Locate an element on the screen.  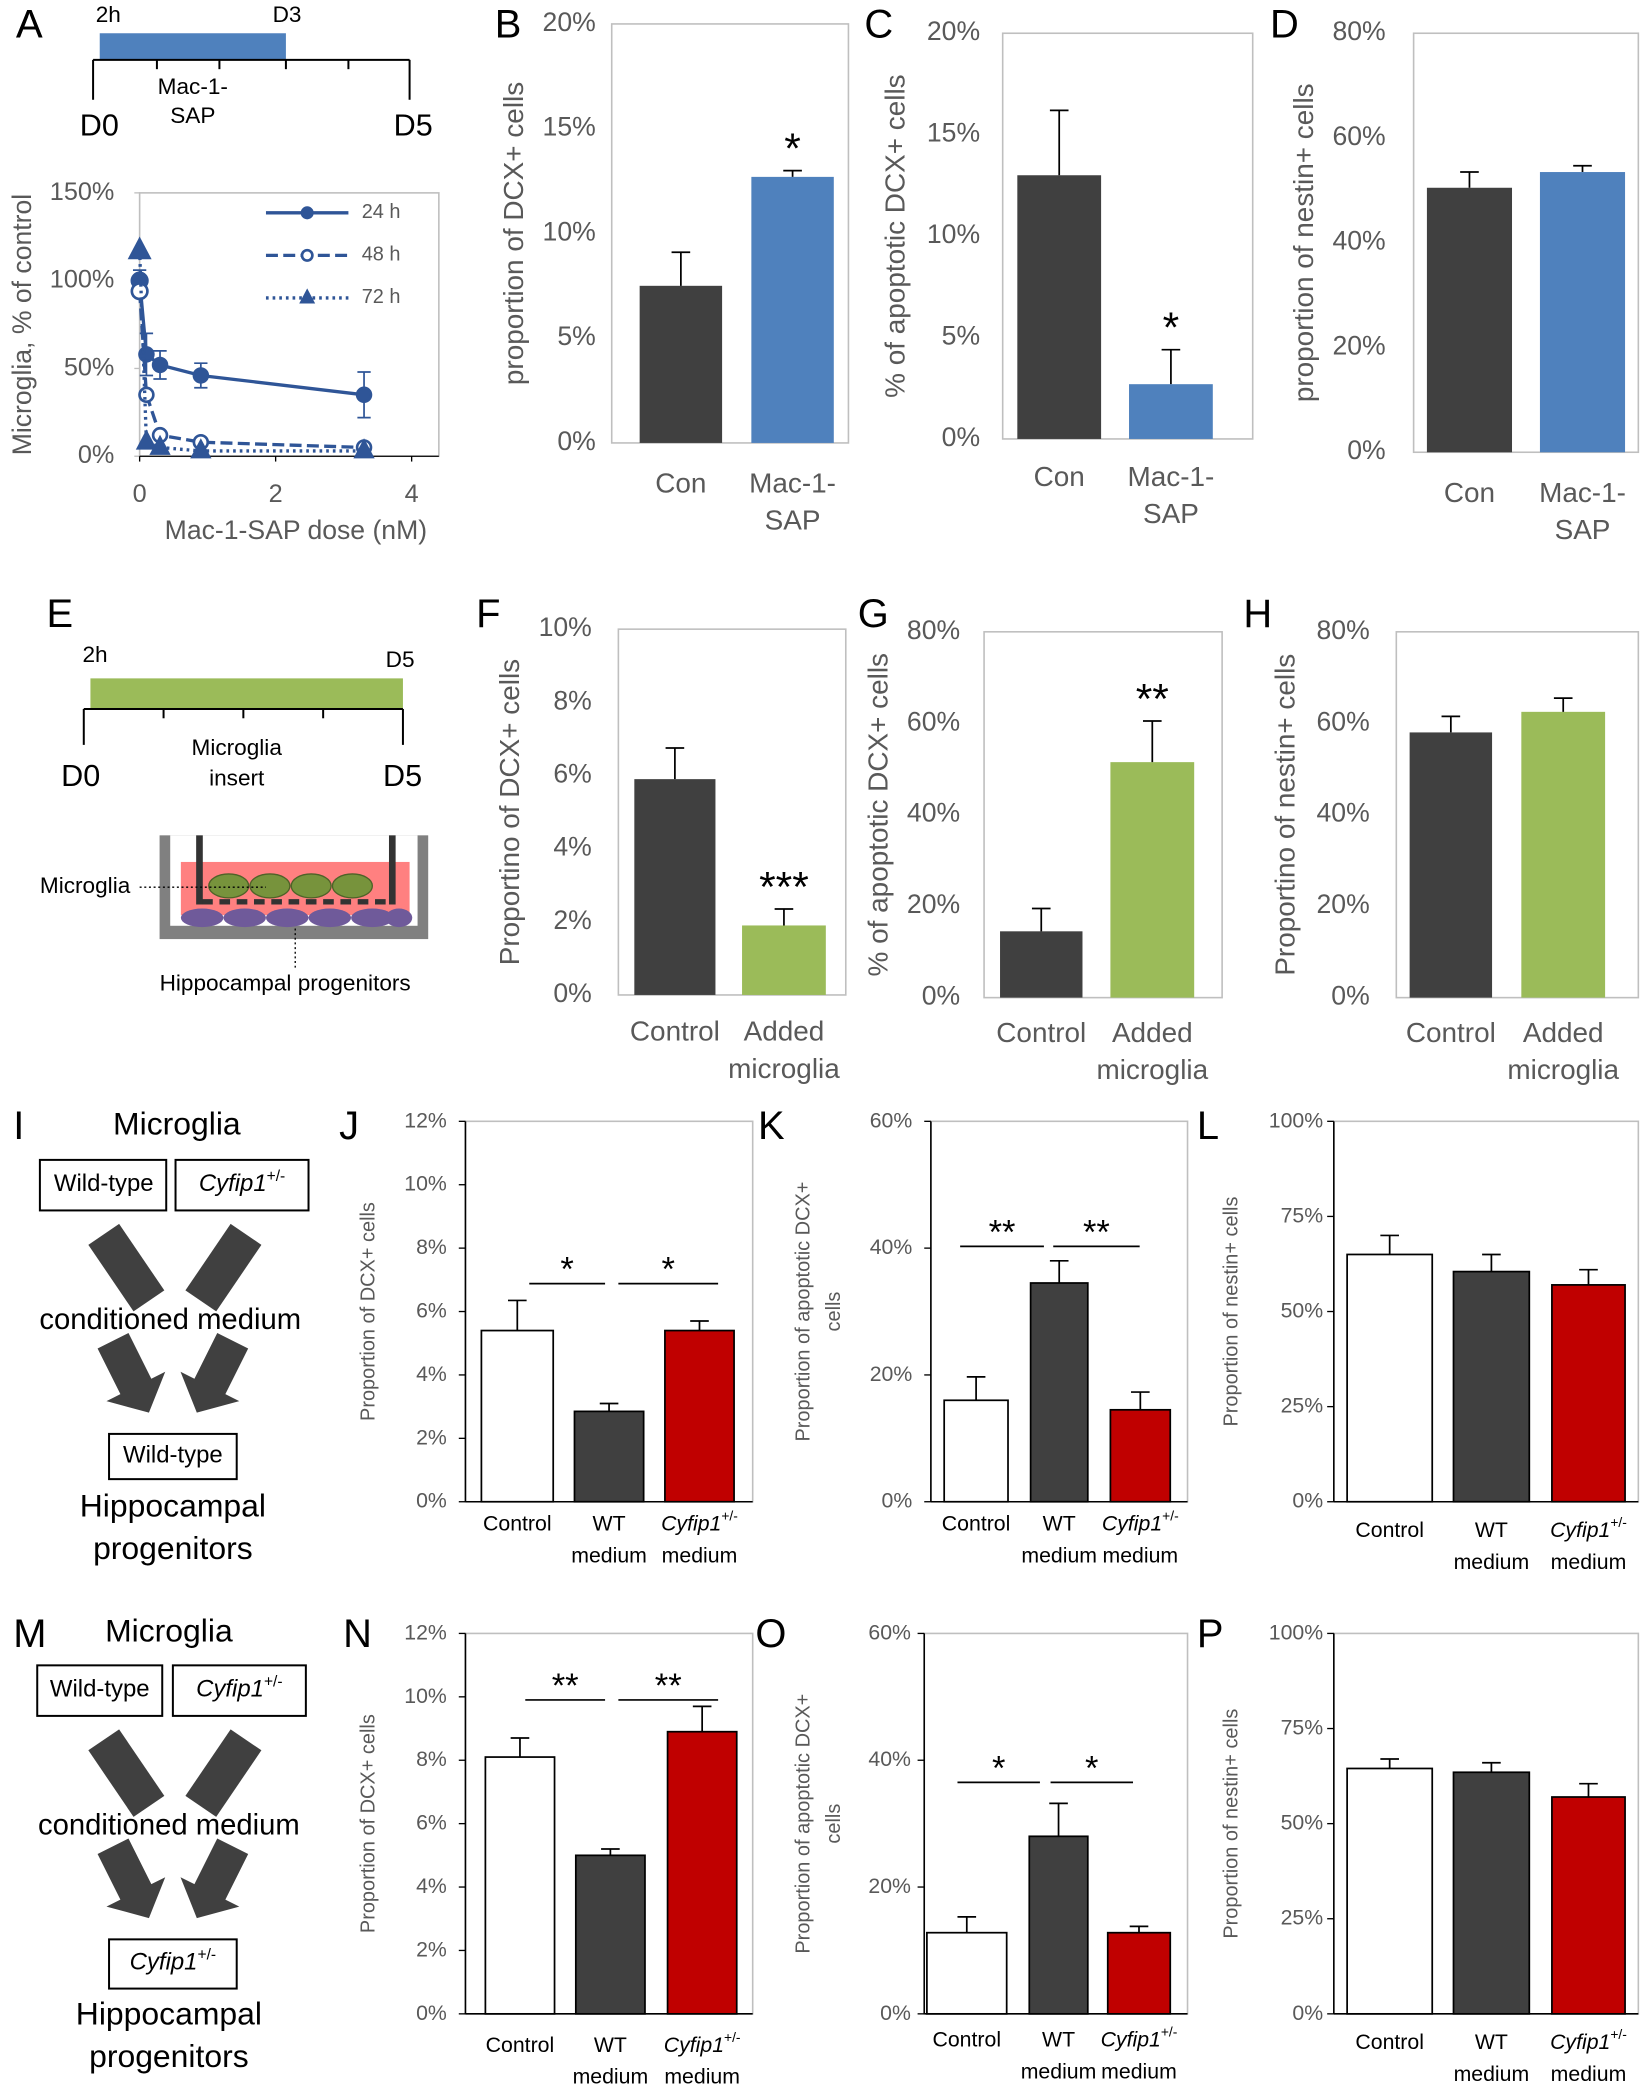
box is located at coordinates (100, 1690).